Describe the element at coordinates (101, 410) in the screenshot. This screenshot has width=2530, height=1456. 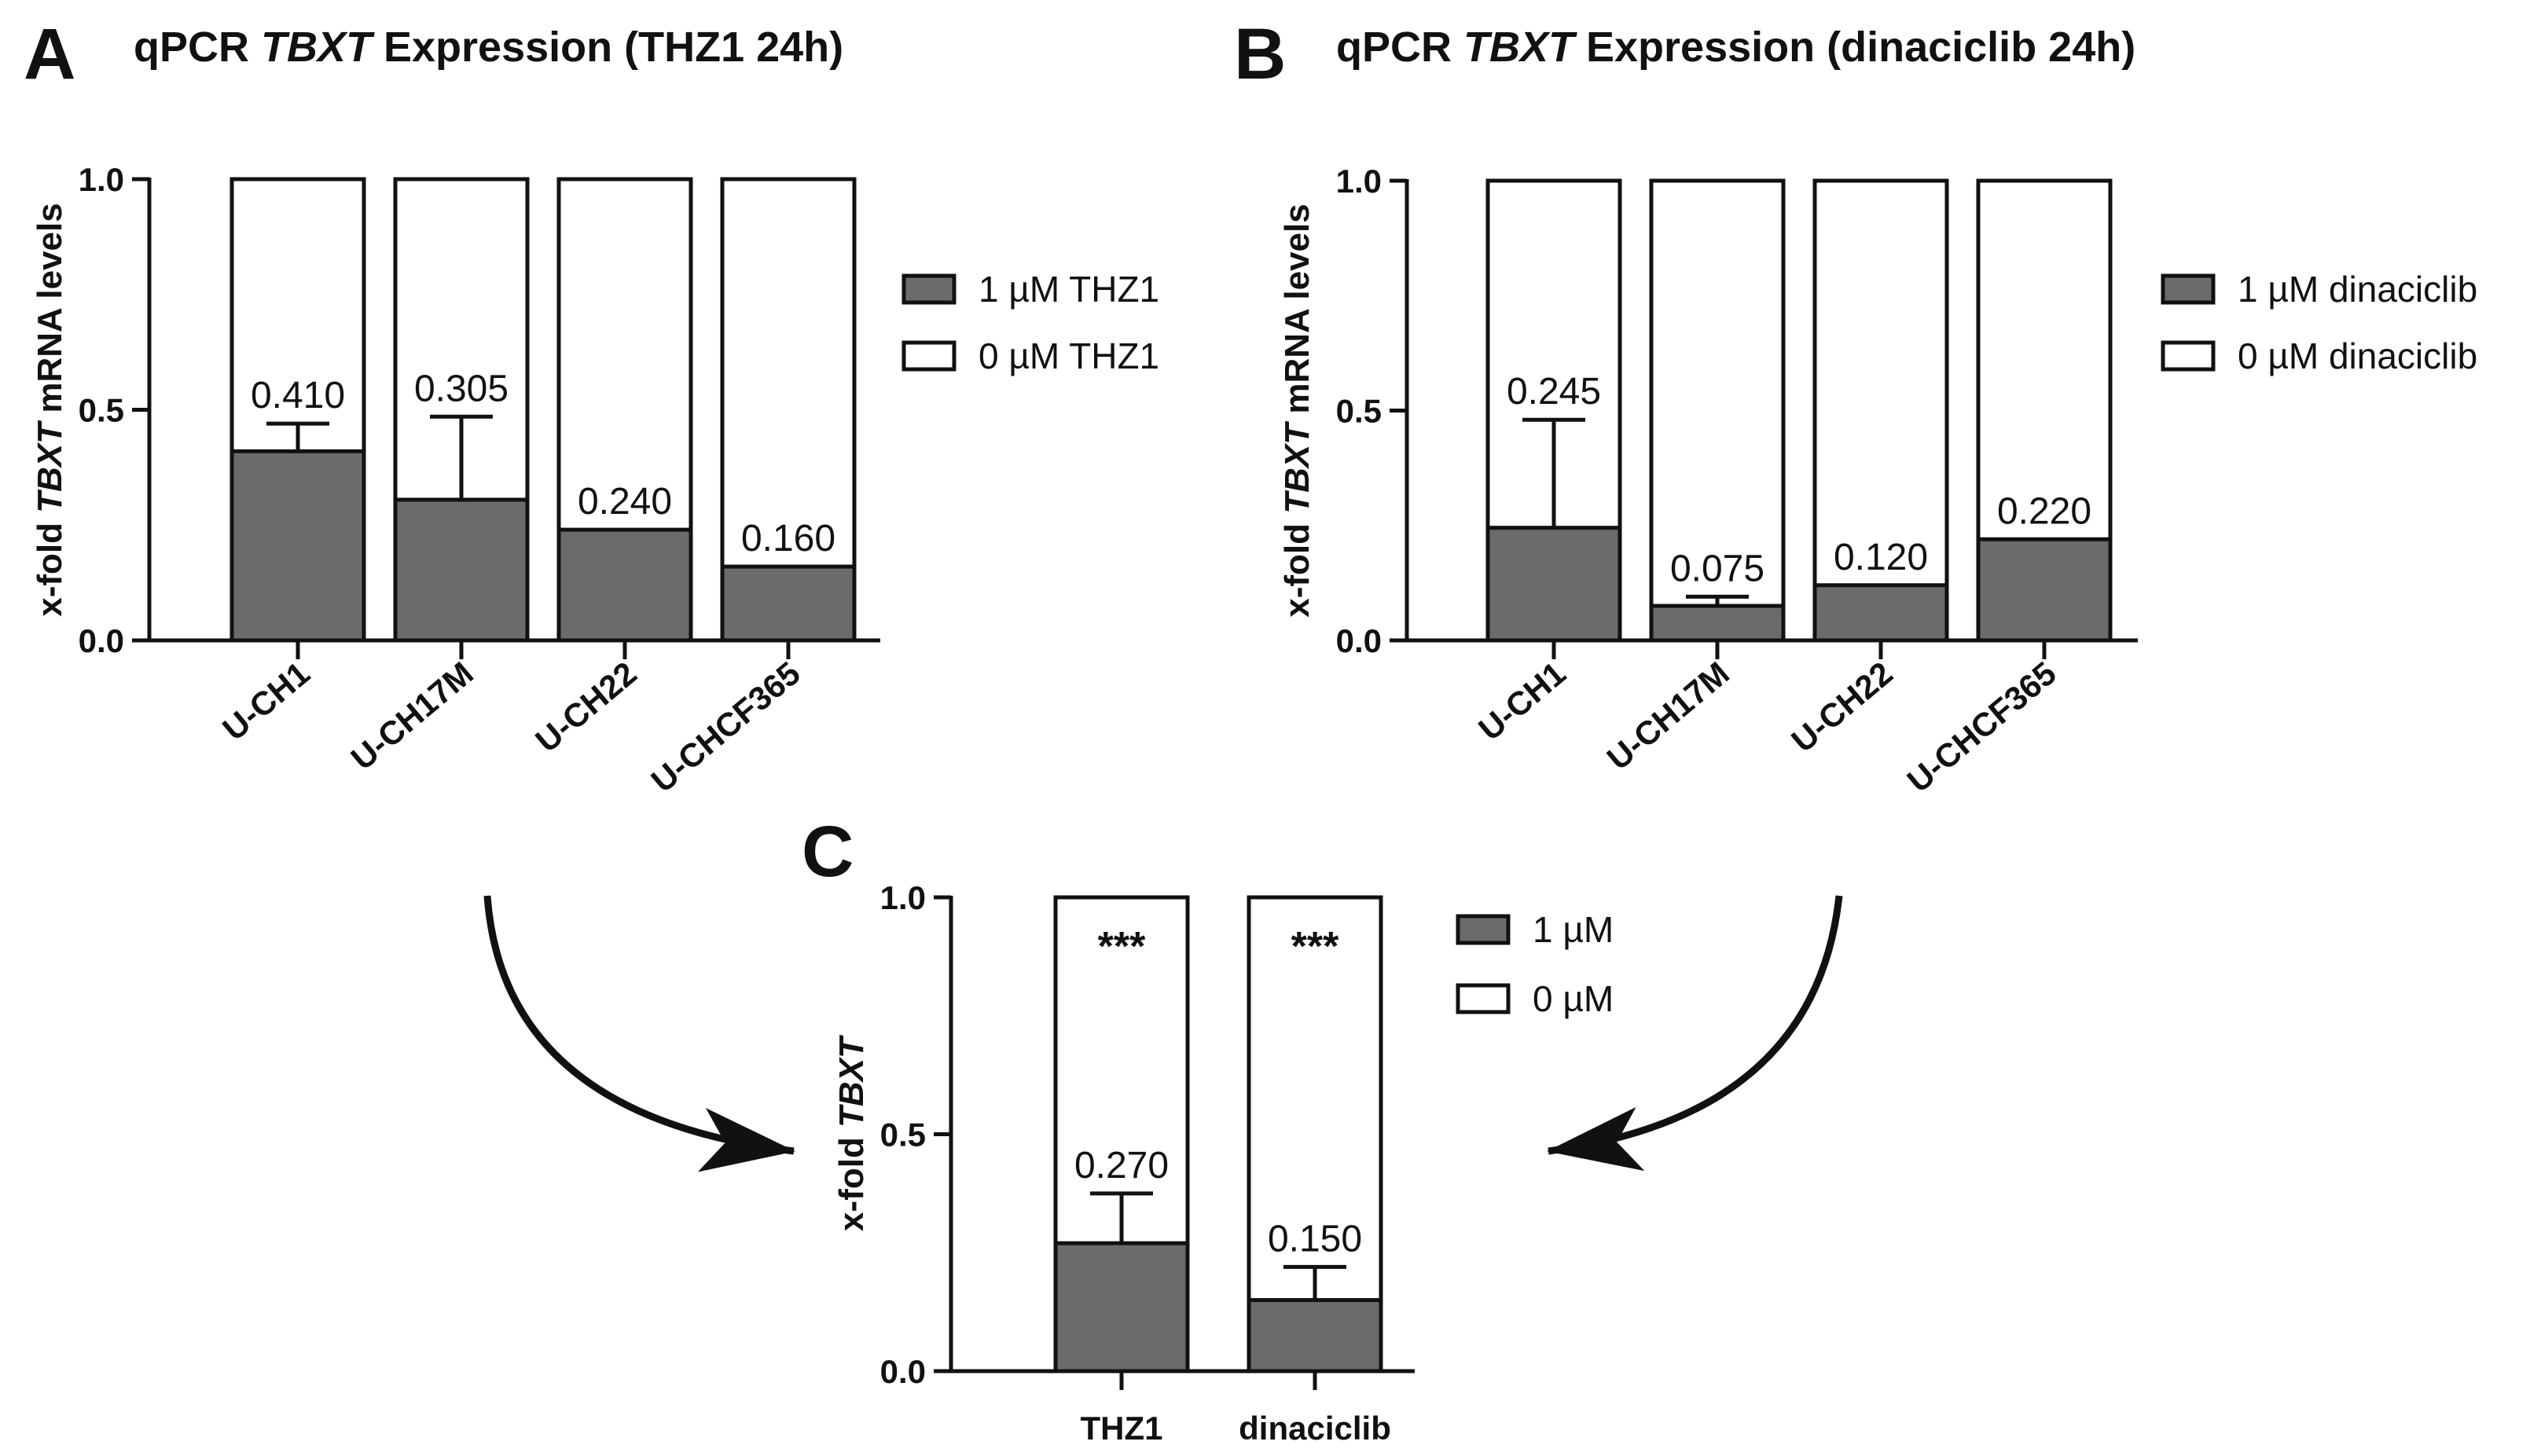
I see `y-tick-label-a: 0.5` at that location.